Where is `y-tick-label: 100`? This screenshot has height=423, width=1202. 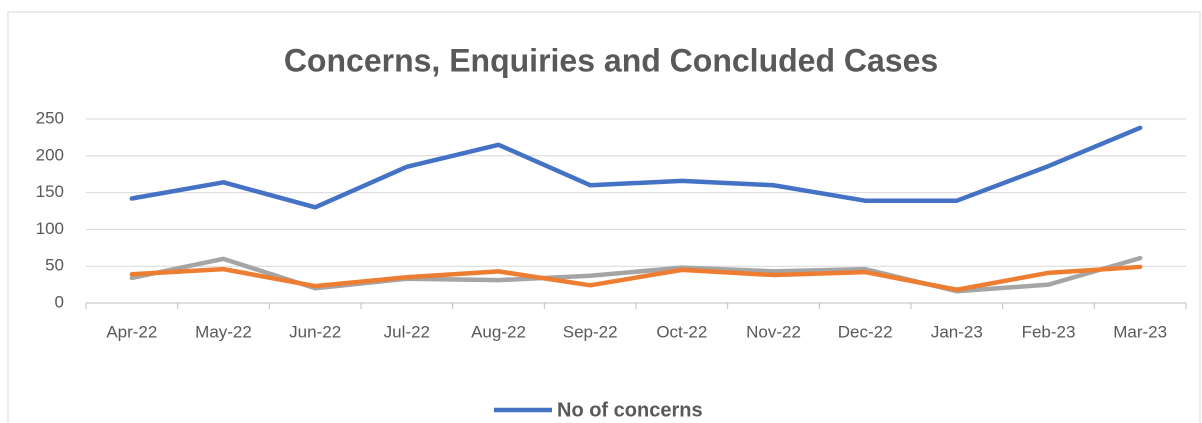 y-tick-label: 100 is located at coordinates (50, 228).